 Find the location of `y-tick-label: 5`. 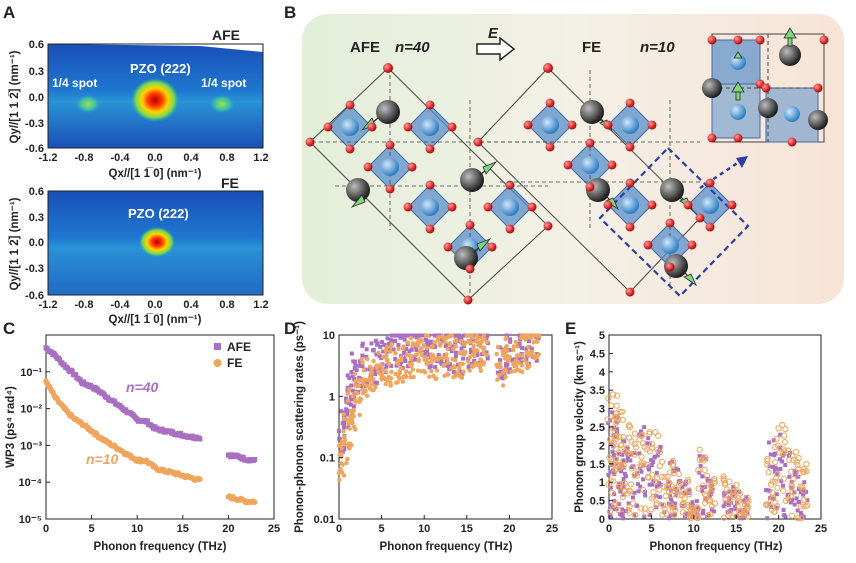

y-tick-label: 5 is located at coordinates (602, 336).